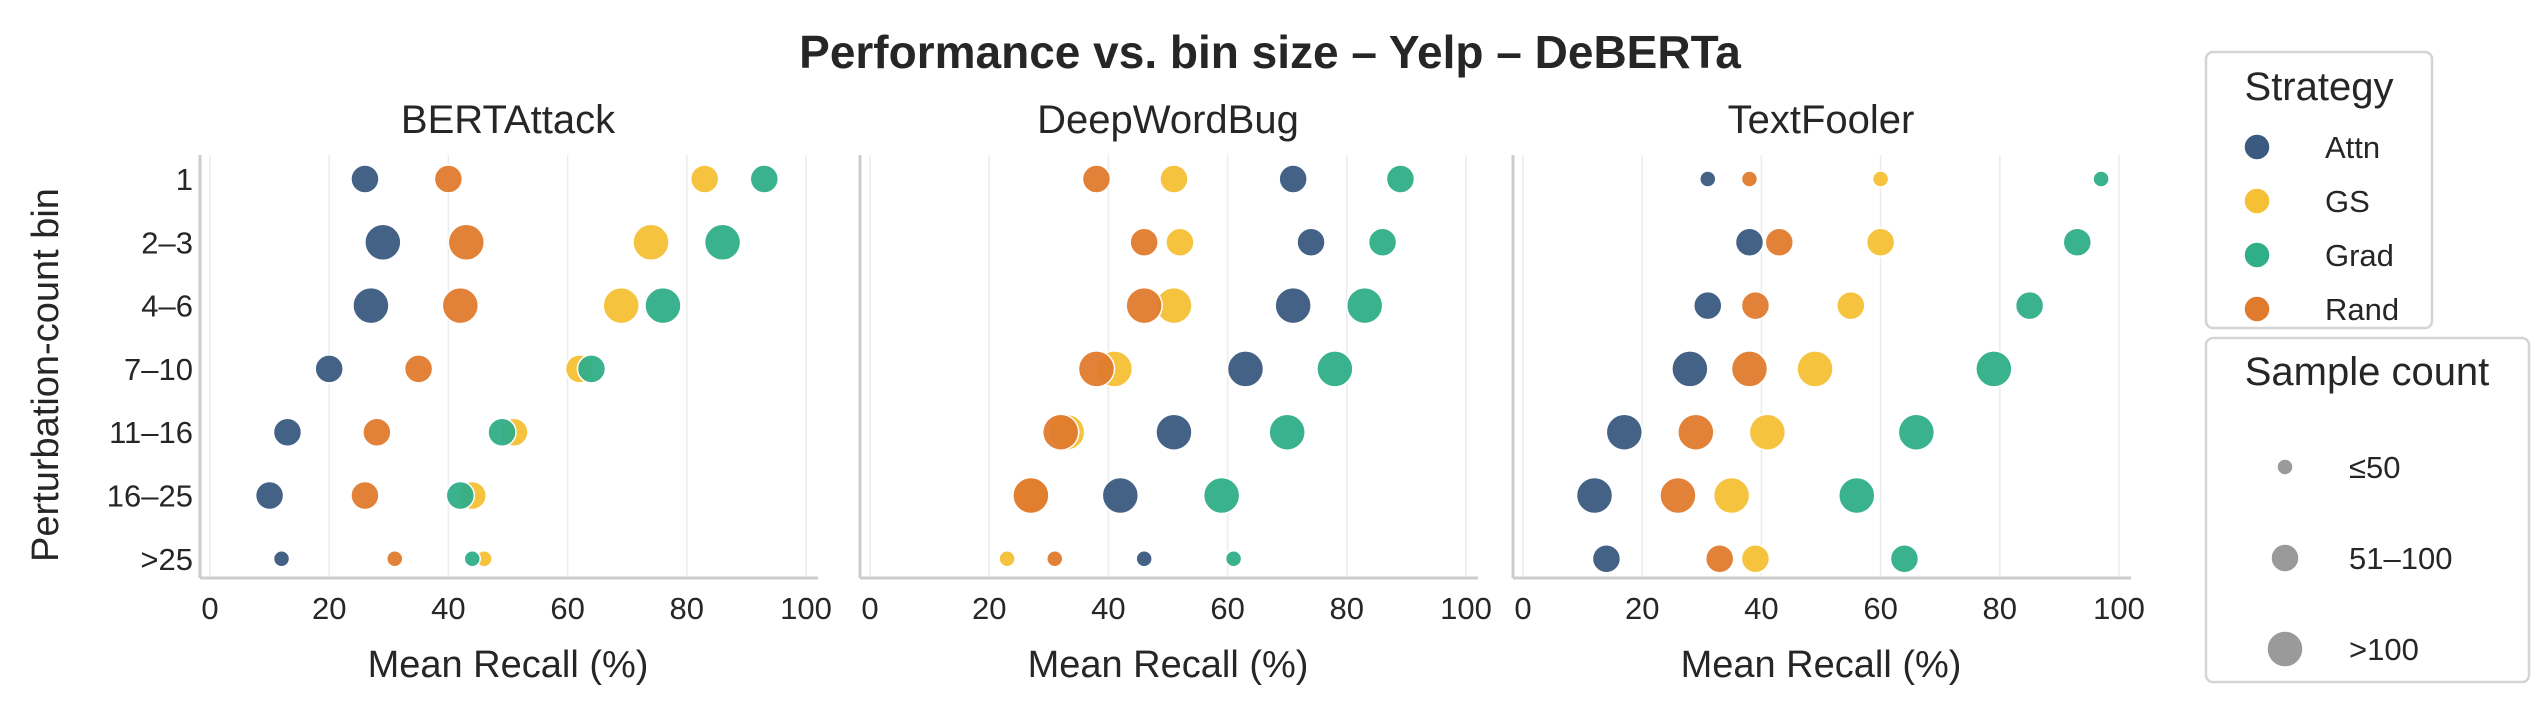 The height and width of the screenshot is (716, 2542). Describe the element at coordinates (2375, 467) in the screenshot. I see `legend-size-label: ≤50` at that location.